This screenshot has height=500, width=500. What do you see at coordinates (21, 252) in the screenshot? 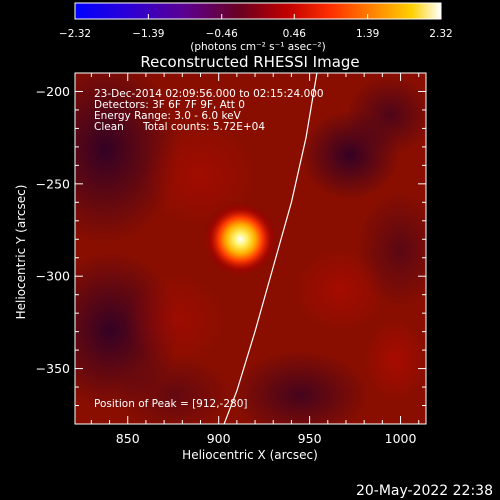
I see `y-axis-label: Heliocentric Y (arcsec)` at bounding box center [21, 252].